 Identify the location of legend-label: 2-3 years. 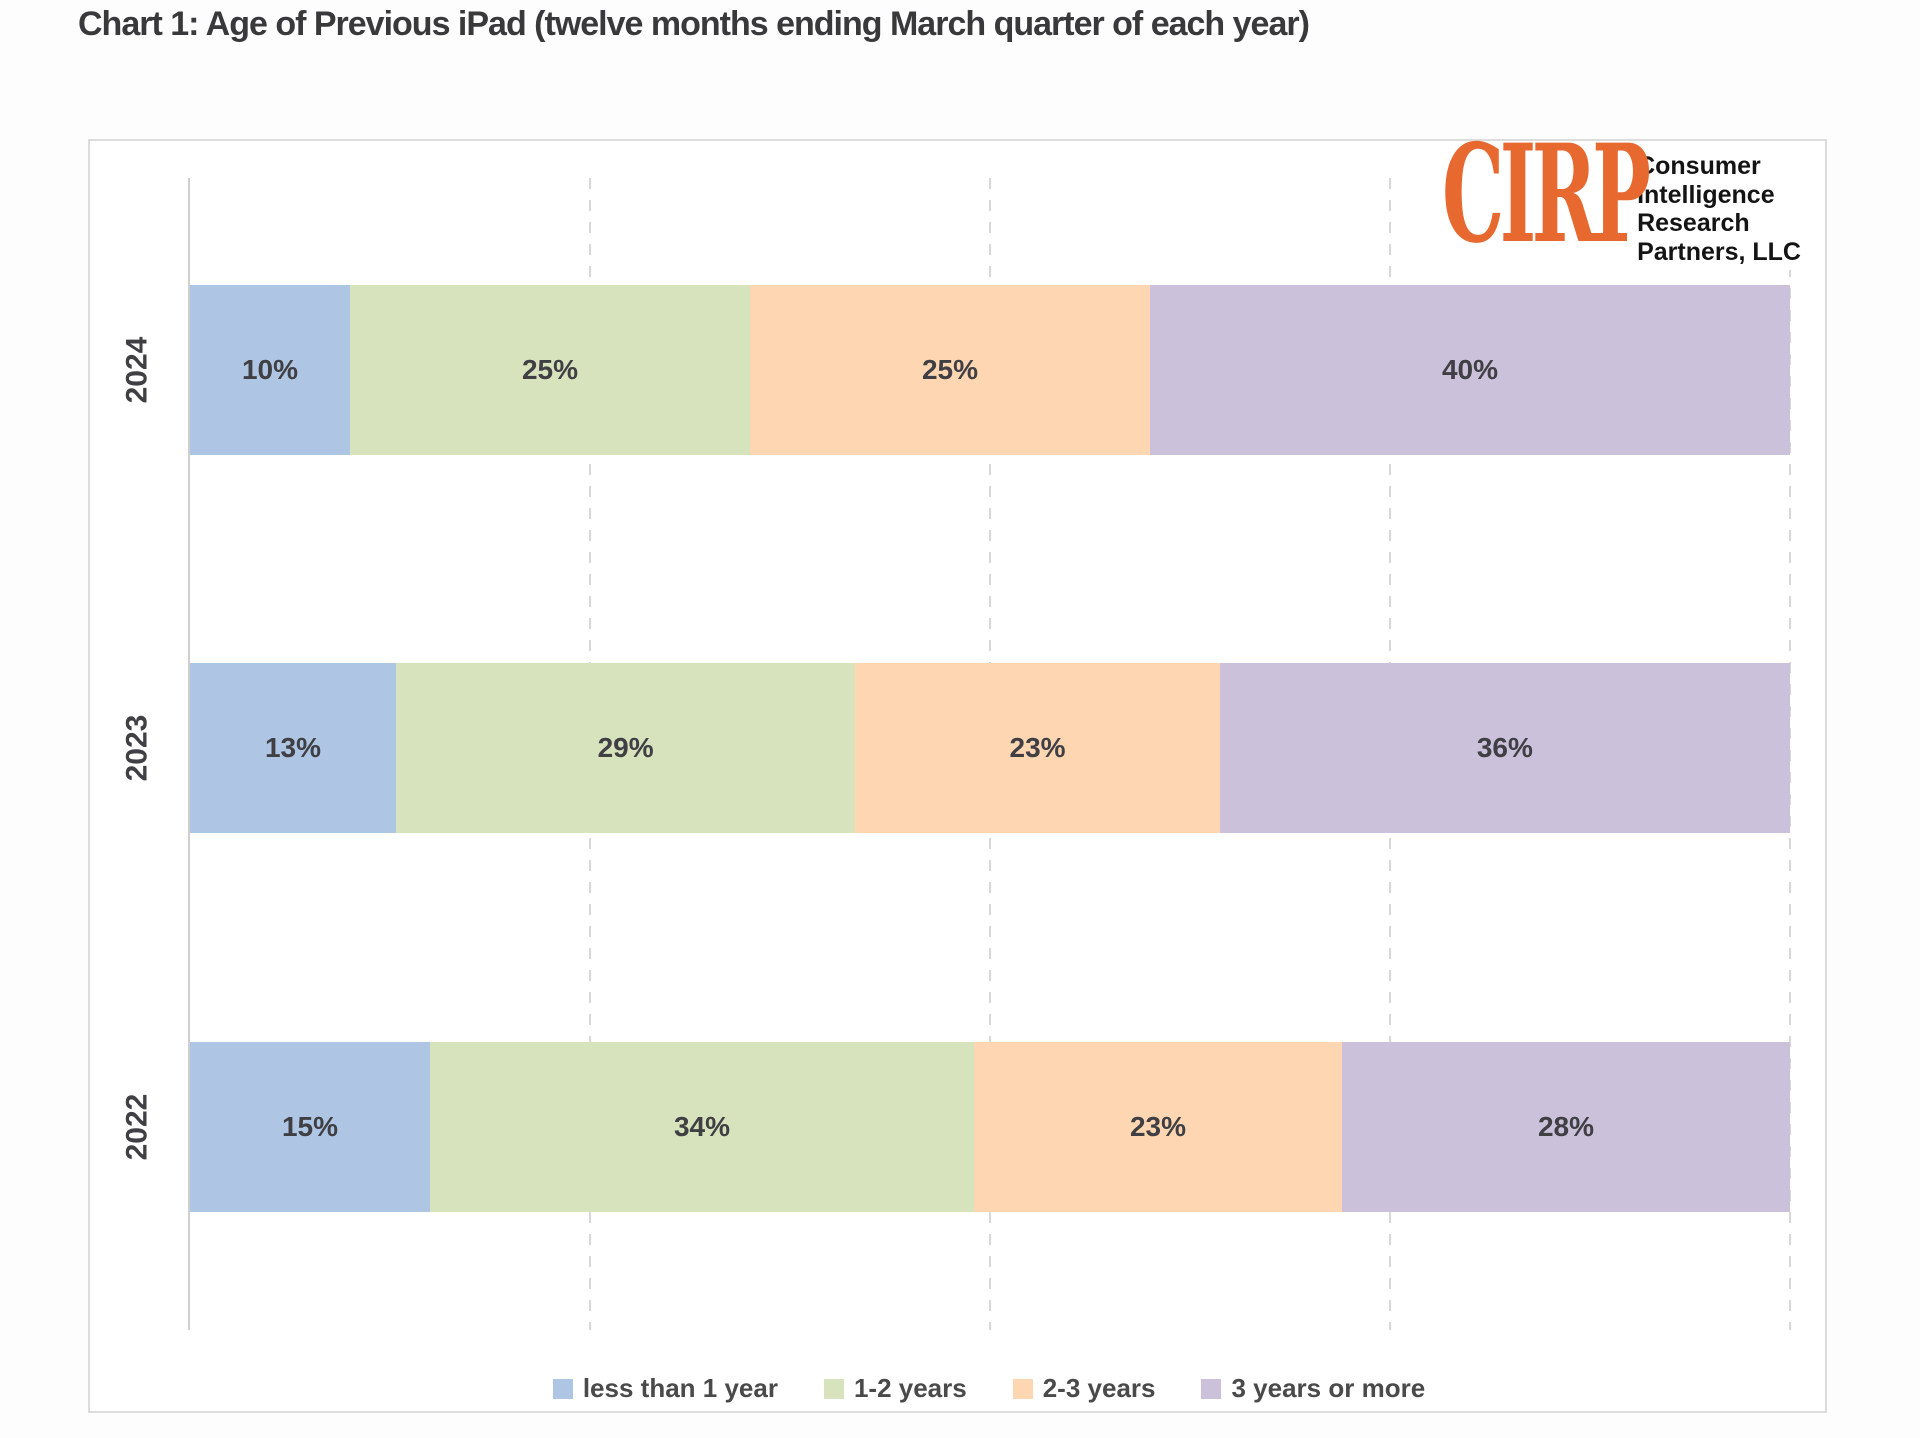
(1099, 1388).